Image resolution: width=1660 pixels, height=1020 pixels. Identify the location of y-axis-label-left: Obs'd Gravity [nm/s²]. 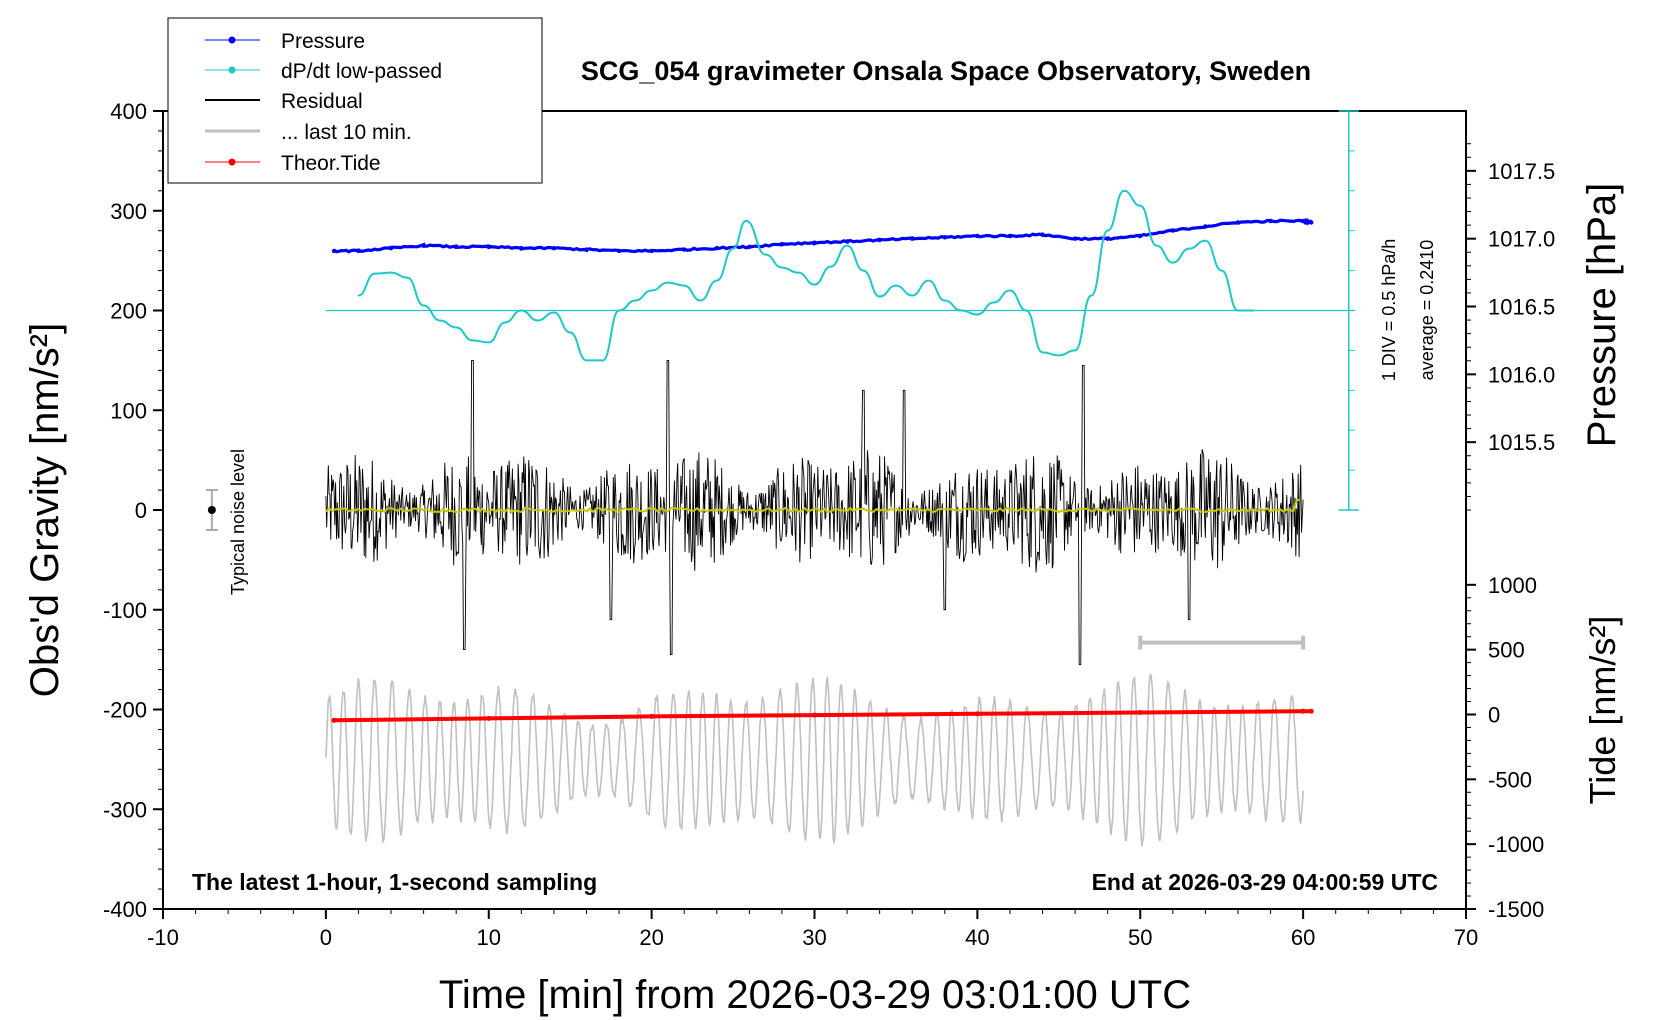
(45, 510).